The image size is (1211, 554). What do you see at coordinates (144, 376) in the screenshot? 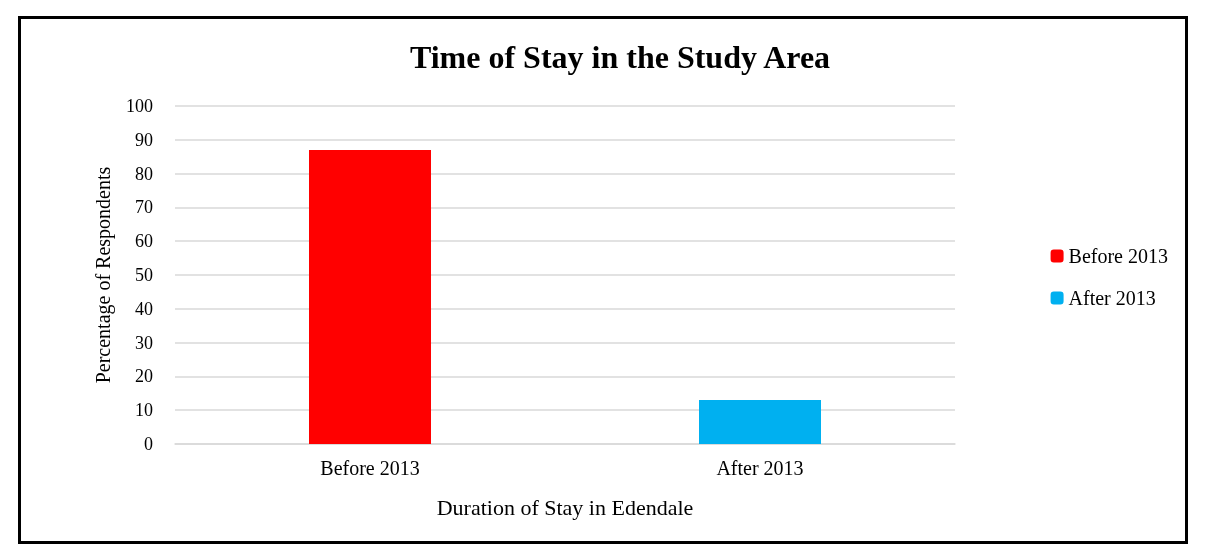
I see `y-tick-label: 20` at bounding box center [144, 376].